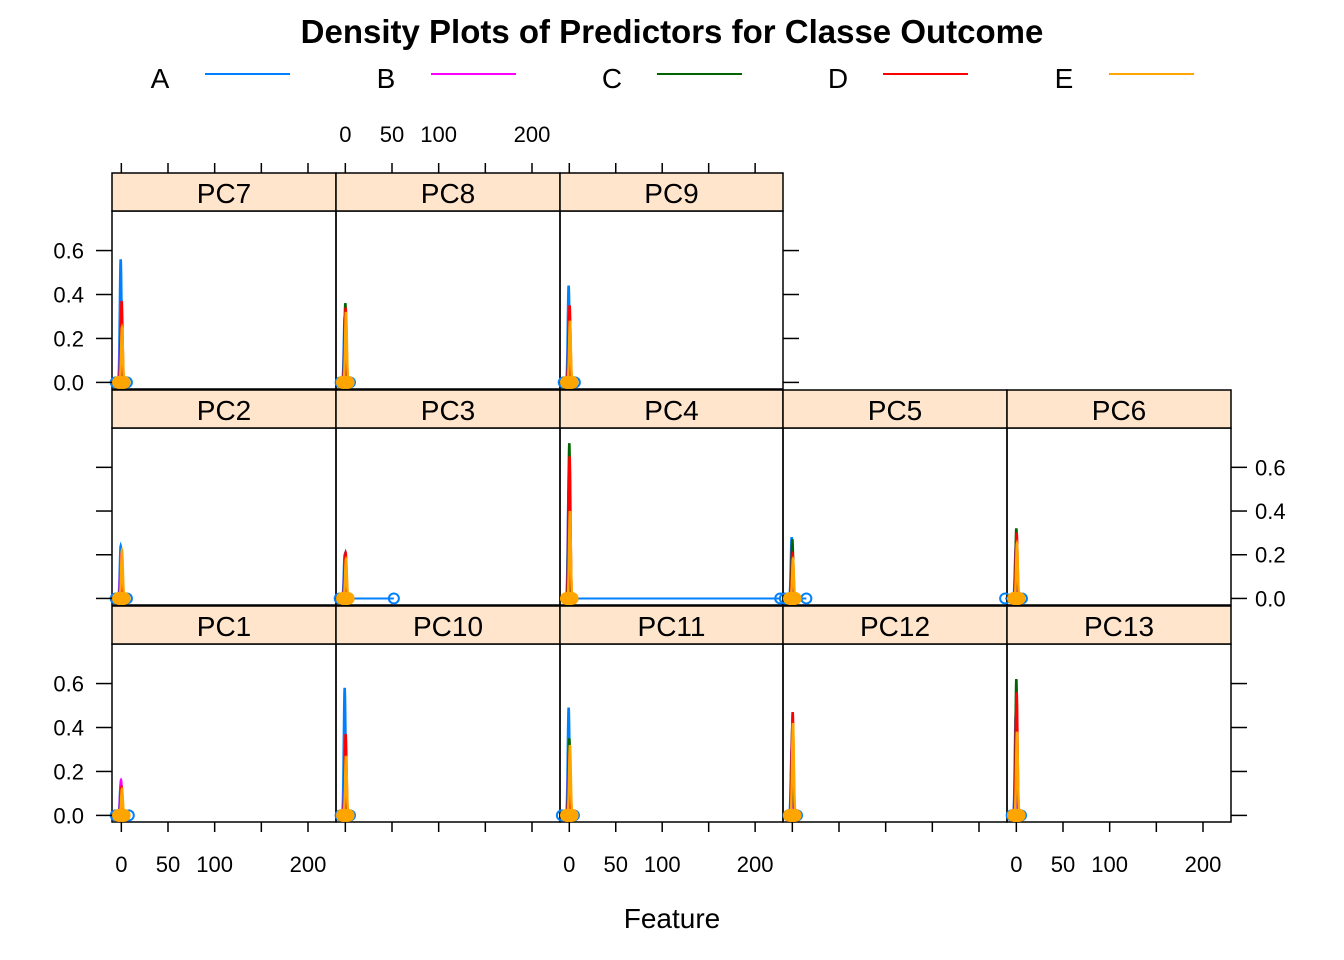  I want to click on strip-label: PC10, so click(448, 626).